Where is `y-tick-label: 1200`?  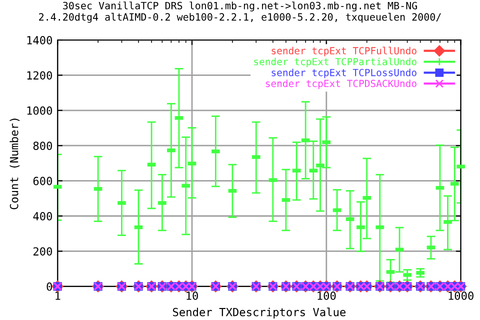
y-tick-label: 1200 is located at coordinates (39, 75).